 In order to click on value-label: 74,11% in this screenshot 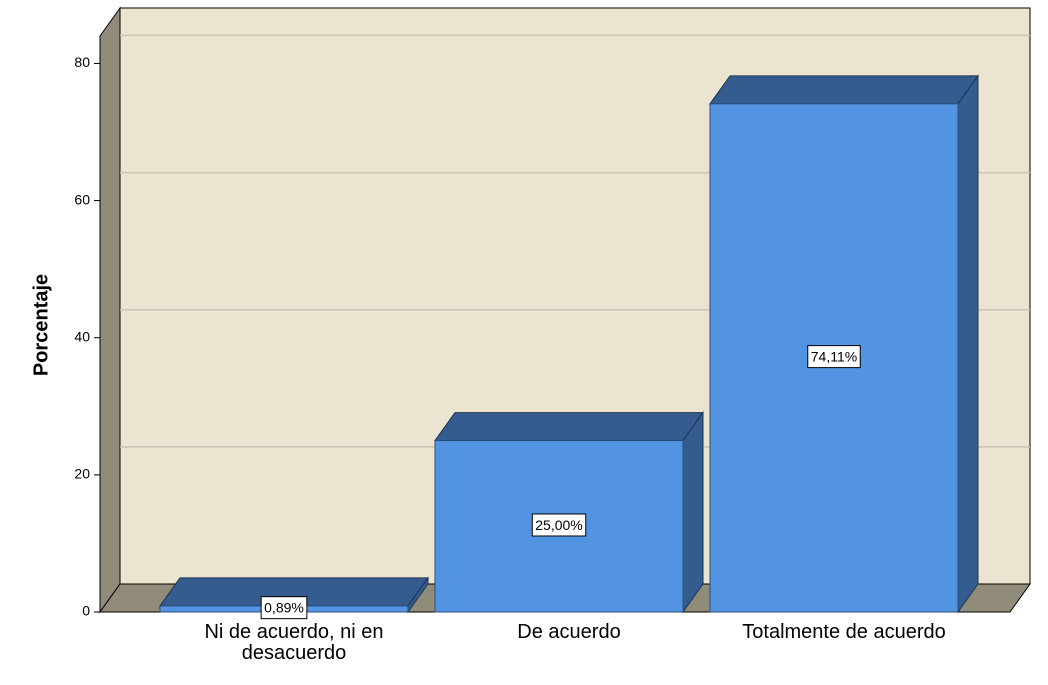, I will do `click(834, 357)`.